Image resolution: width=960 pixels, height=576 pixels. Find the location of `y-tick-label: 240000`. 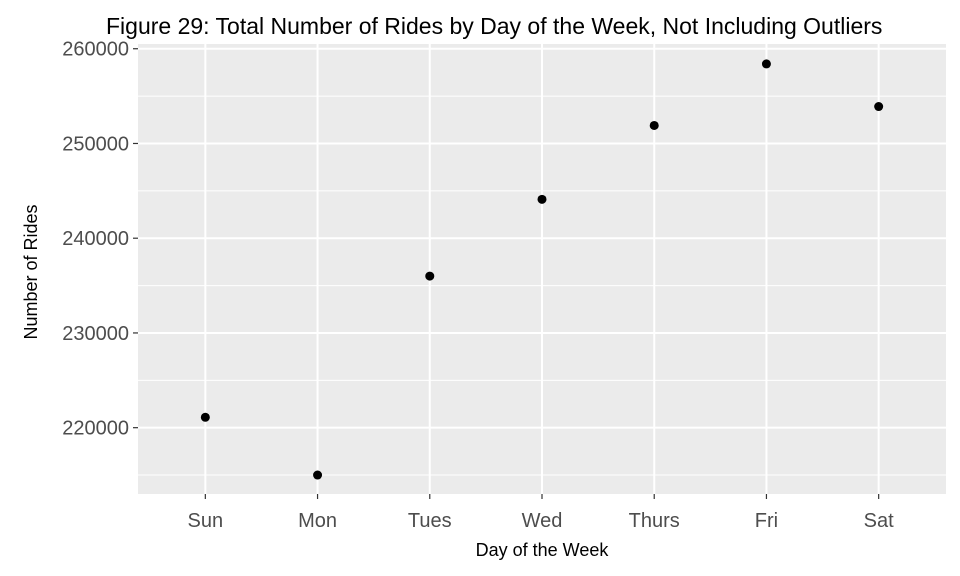

y-tick-label: 240000 is located at coordinates (95, 239).